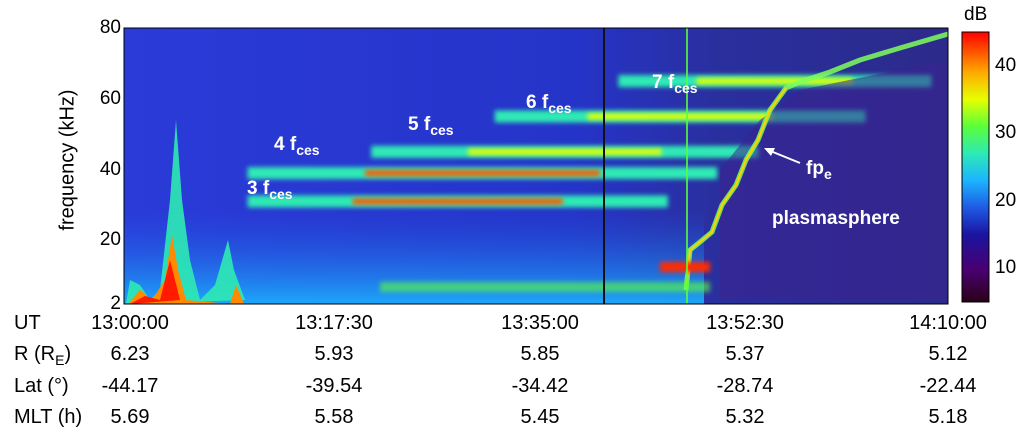 The image size is (1023, 435). What do you see at coordinates (948, 417) in the screenshot?
I see `table-cell: 5.18` at bounding box center [948, 417].